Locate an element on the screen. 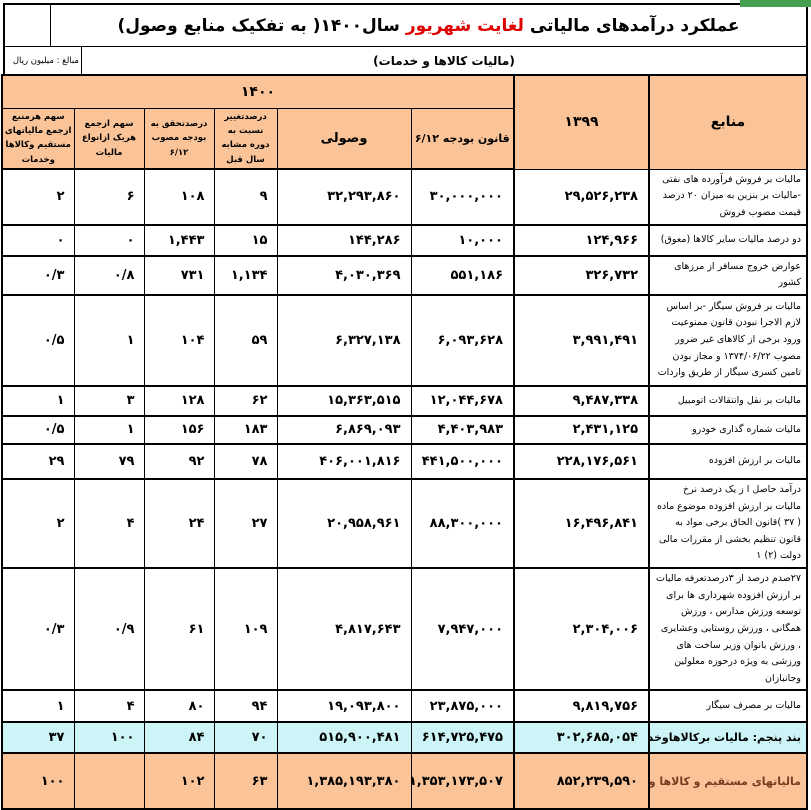 This screenshot has width=811, height=810. pct-realization-value: ۲۴ is located at coordinates (179, 524).